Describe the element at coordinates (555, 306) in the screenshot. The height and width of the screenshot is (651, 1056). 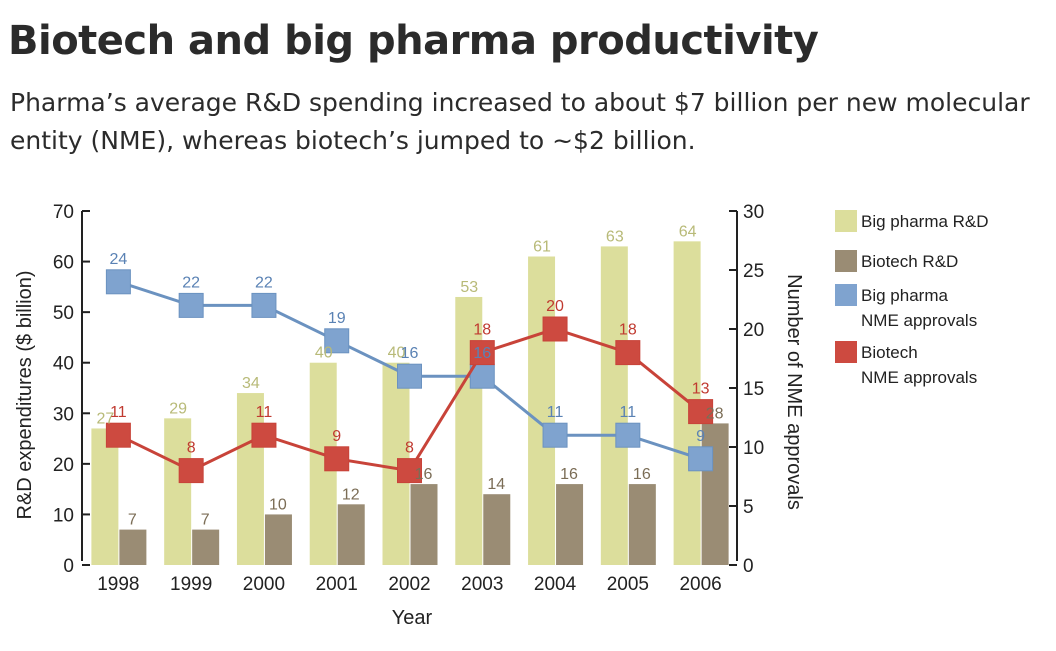
I see `biotech-nme-data-label: 20` at that location.